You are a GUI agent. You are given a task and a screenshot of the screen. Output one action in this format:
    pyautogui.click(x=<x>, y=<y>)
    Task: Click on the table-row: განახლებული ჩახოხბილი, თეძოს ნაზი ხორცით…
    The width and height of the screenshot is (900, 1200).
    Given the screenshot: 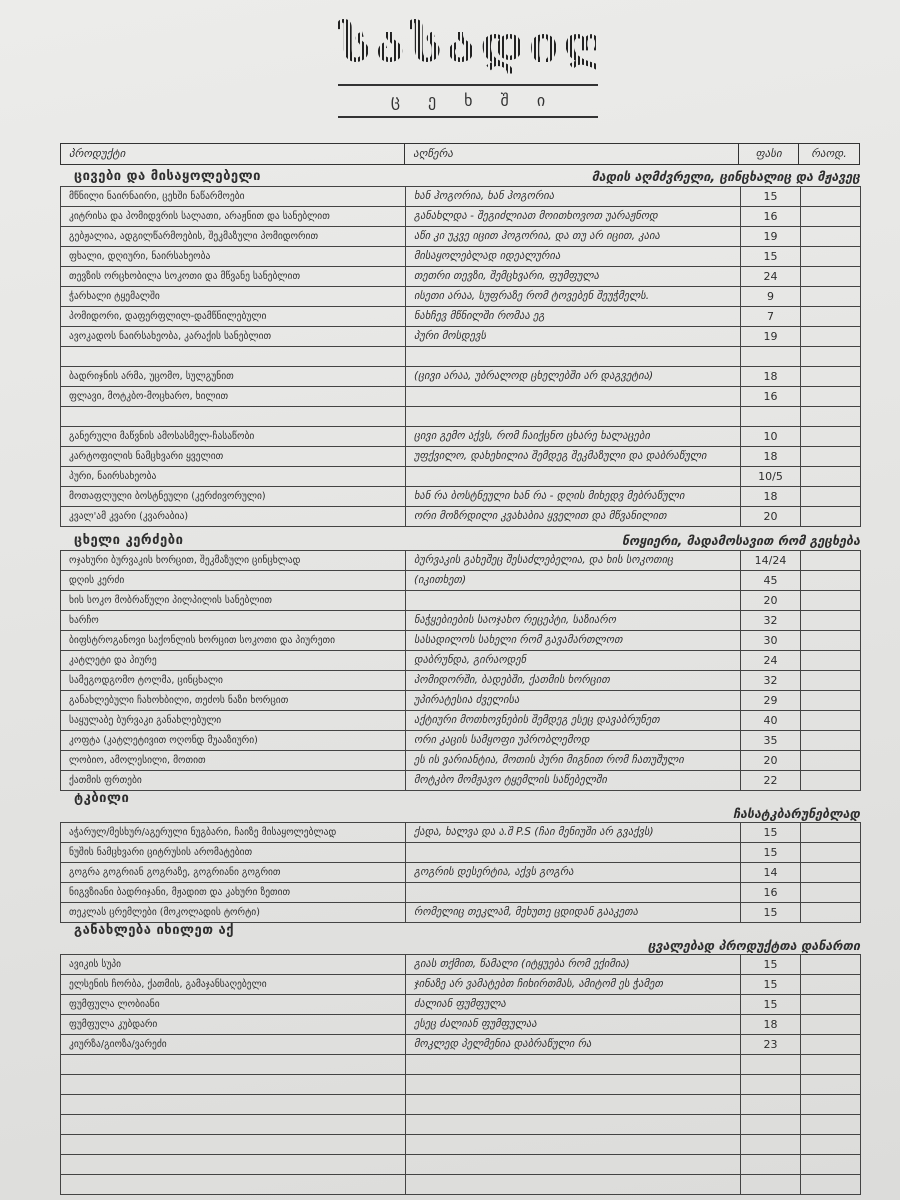 What is the action you would take?
    pyautogui.click(x=460, y=700)
    